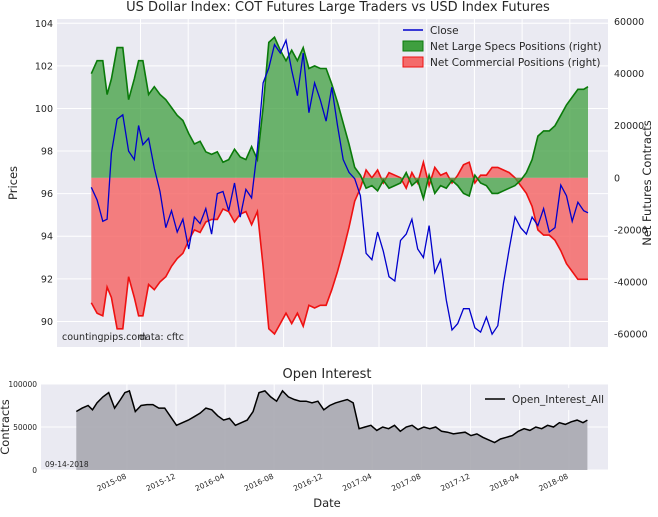 This screenshot has width=658, height=517. Describe the element at coordinates (631, 334) in the screenshot. I see `y-right-tick-label: -60000` at that location.